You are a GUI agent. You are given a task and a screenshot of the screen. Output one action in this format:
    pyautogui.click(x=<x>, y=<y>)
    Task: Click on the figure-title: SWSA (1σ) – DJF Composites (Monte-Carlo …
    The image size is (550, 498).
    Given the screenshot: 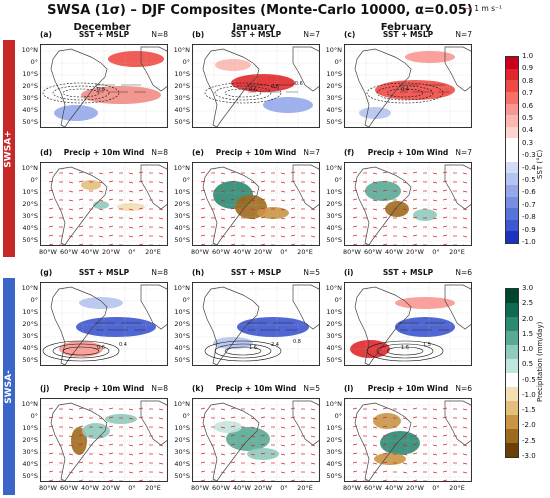 What is the action you would take?
    pyautogui.click(x=260, y=10)
    